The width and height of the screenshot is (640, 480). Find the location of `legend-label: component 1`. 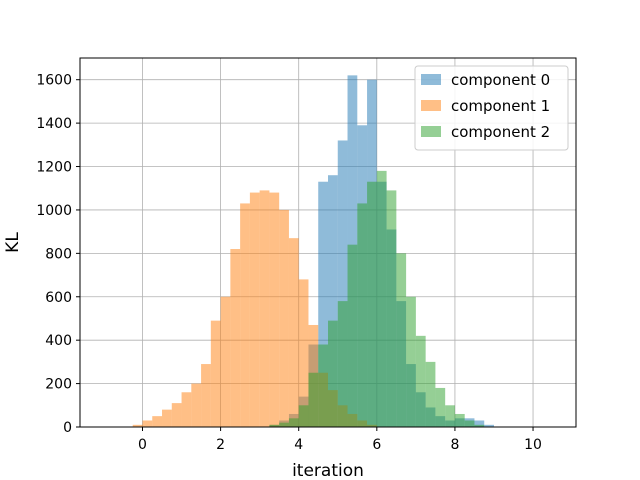

legend-label: component 1 is located at coordinates (500, 106).